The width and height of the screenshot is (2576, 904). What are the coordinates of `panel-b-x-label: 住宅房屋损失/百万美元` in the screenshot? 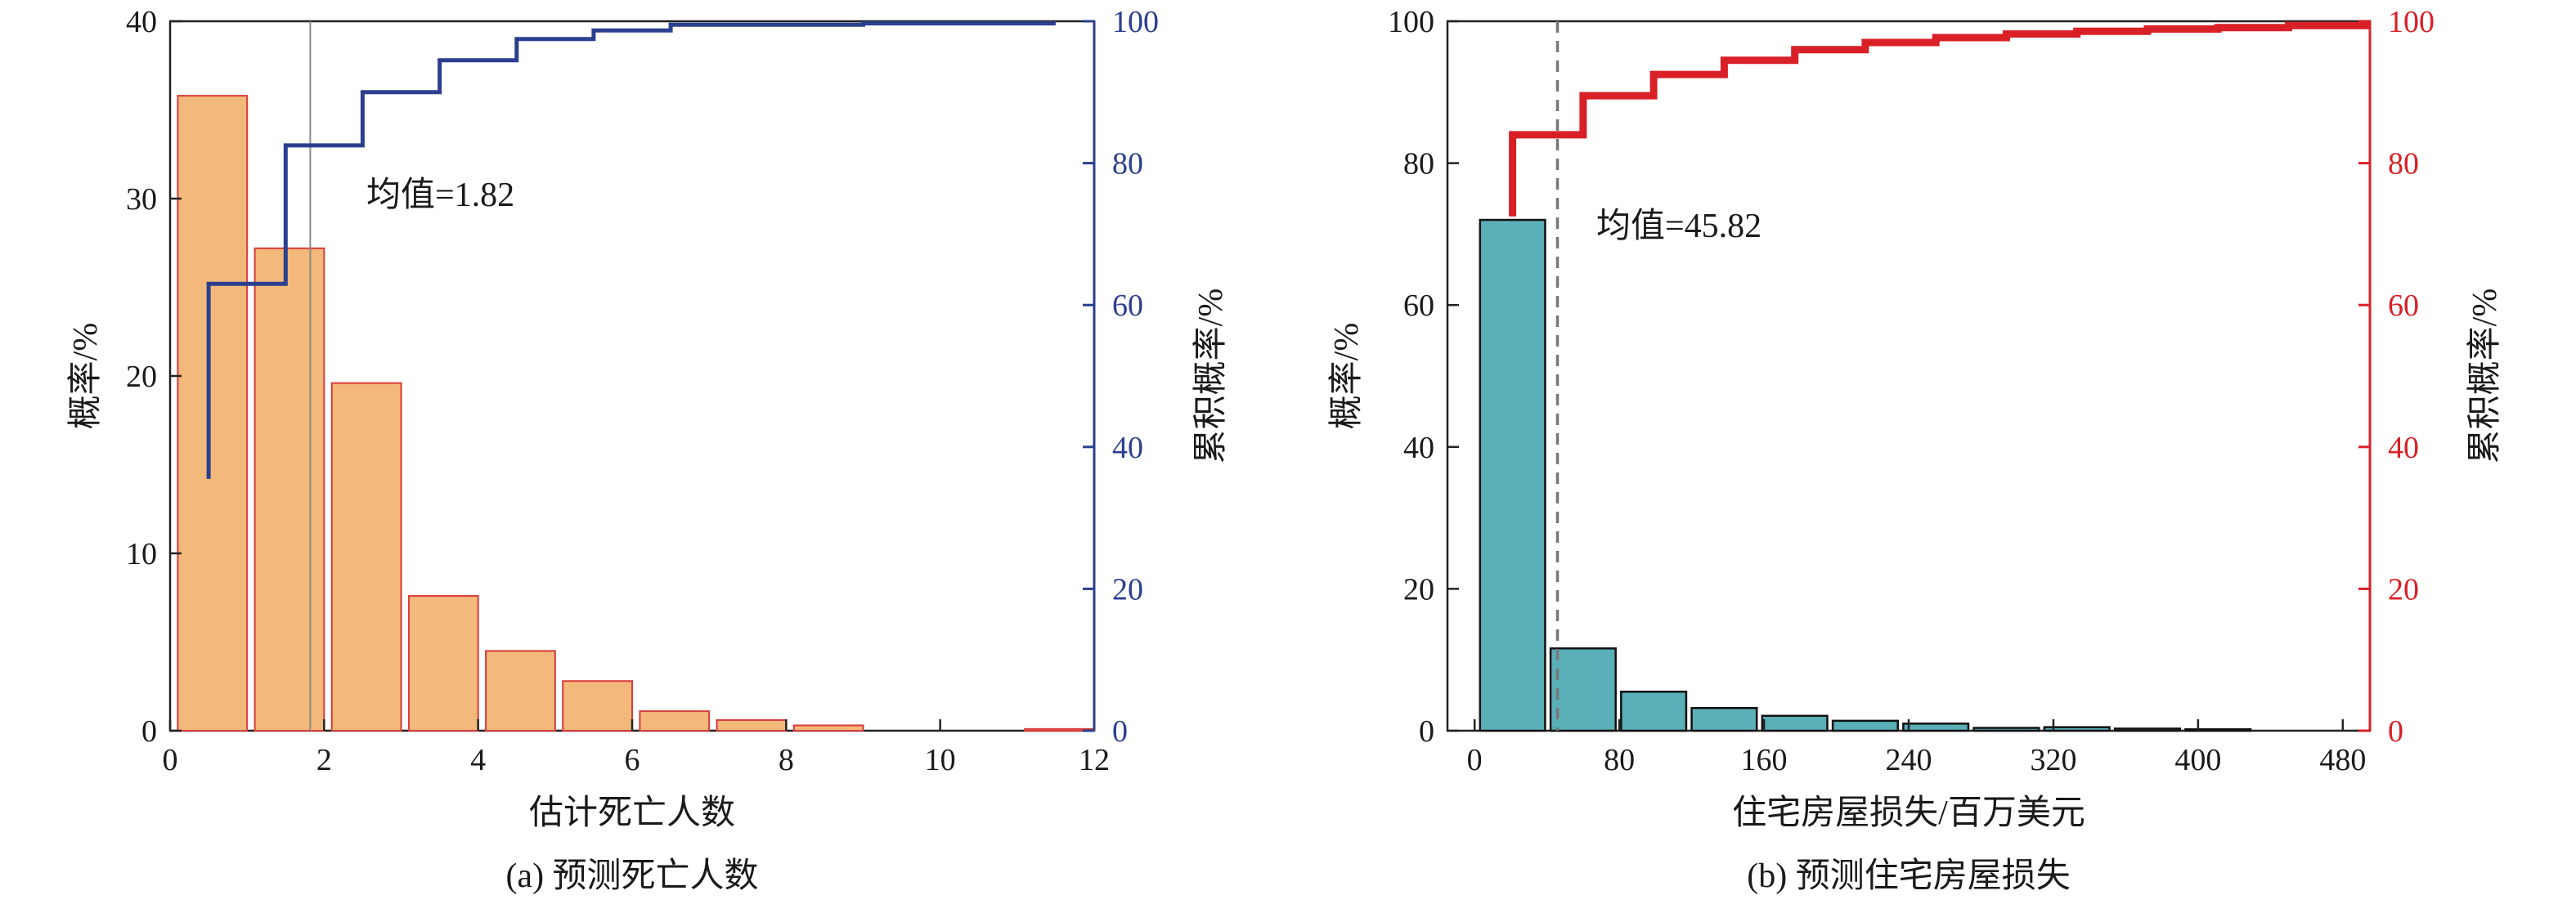 It's located at (1908, 813).